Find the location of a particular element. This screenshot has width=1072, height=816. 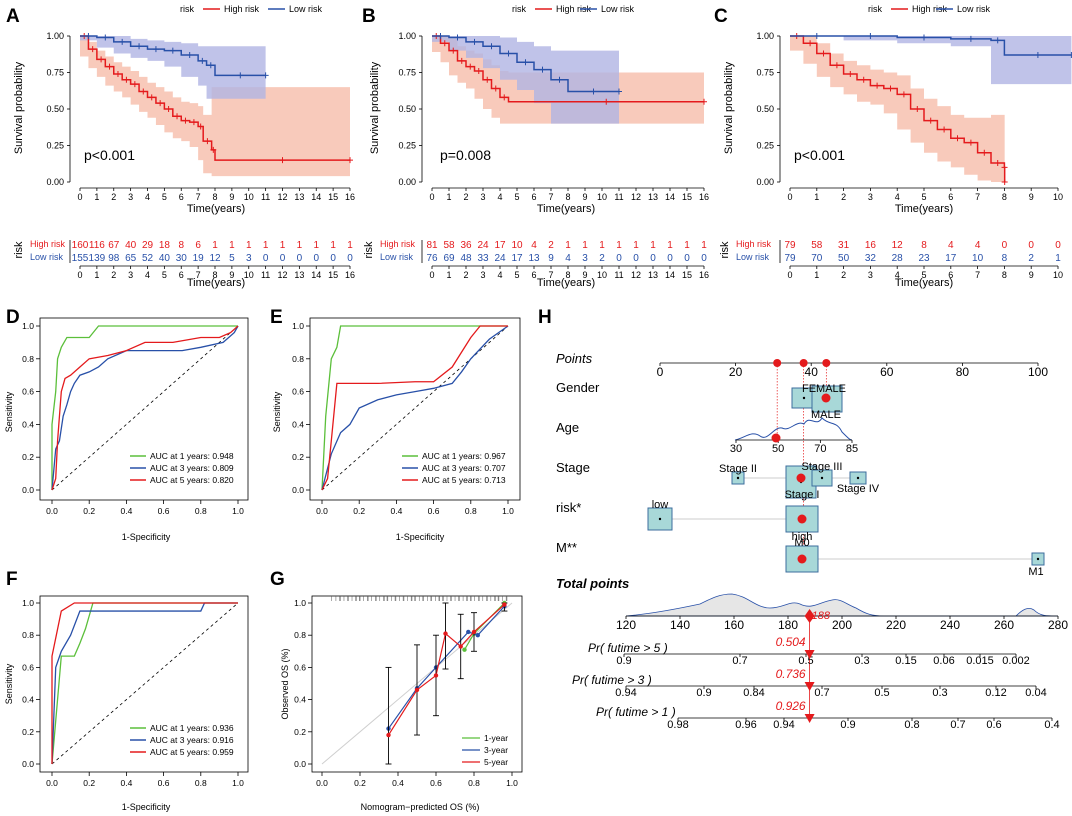

legend-label: AUC at 5 years: 0.959 is located at coordinates (192, 752).